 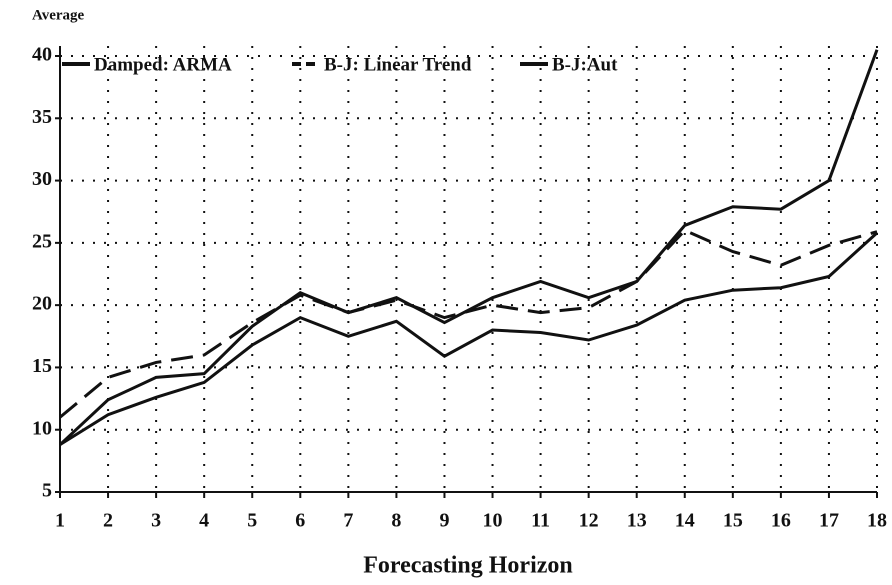 I want to click on legend-label: B-J: Linear Trend, so click(x=398, y=64).